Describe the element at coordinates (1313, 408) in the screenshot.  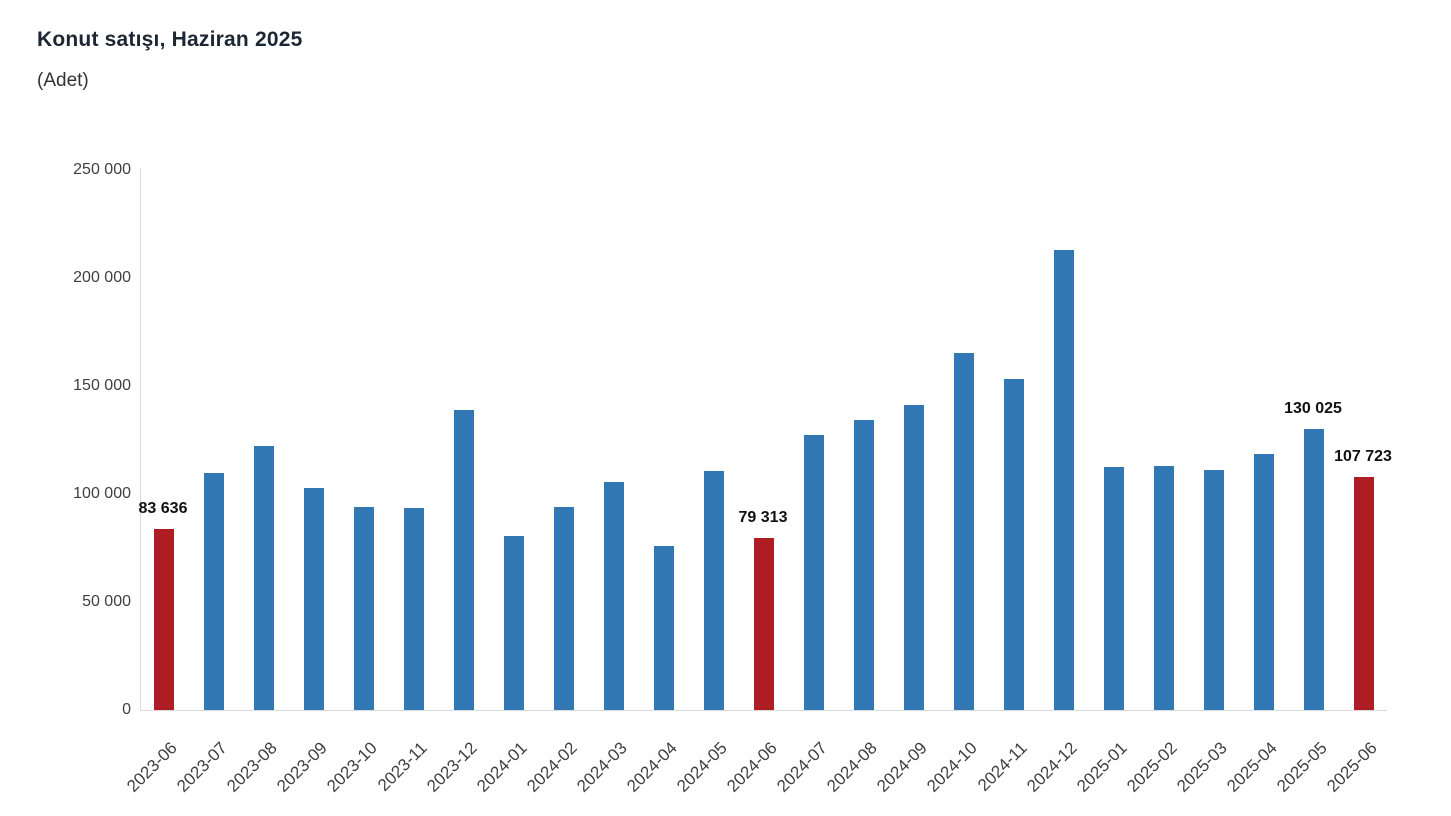
I see `bar-value-label-2025-05: 130 025` at that location.